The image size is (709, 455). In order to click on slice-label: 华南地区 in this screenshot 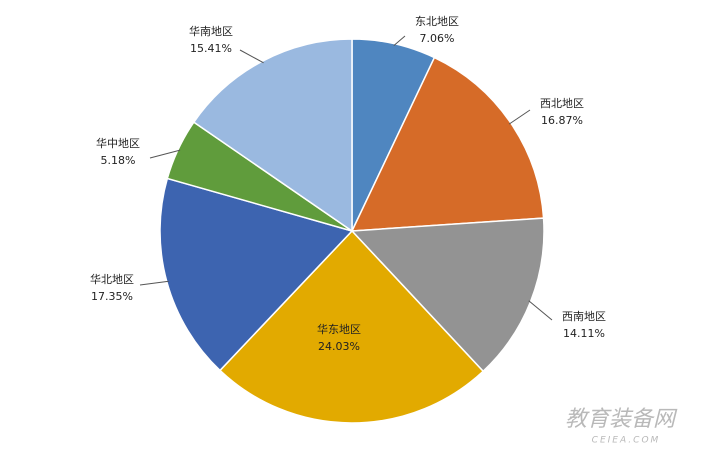, I will do `click(211, 31)`.